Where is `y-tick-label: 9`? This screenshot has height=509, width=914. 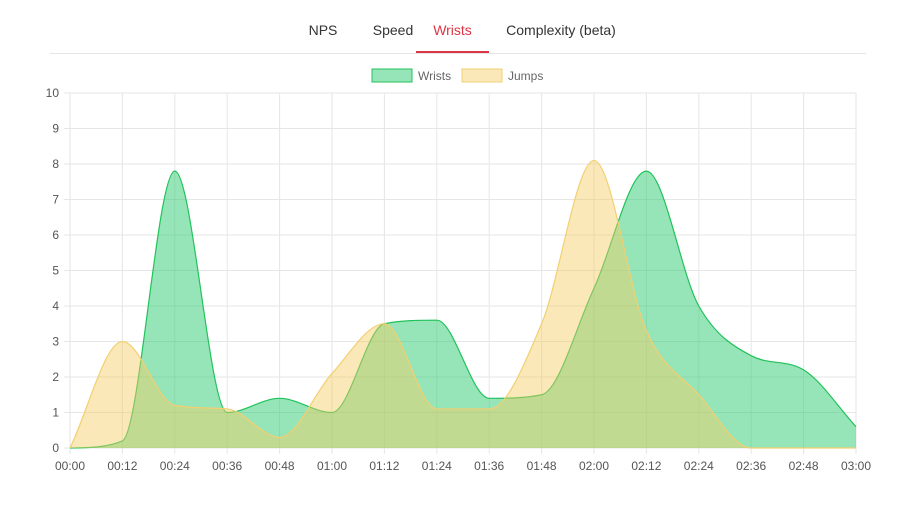
y-tick-label: 9 is located at coordinates (55, 129).